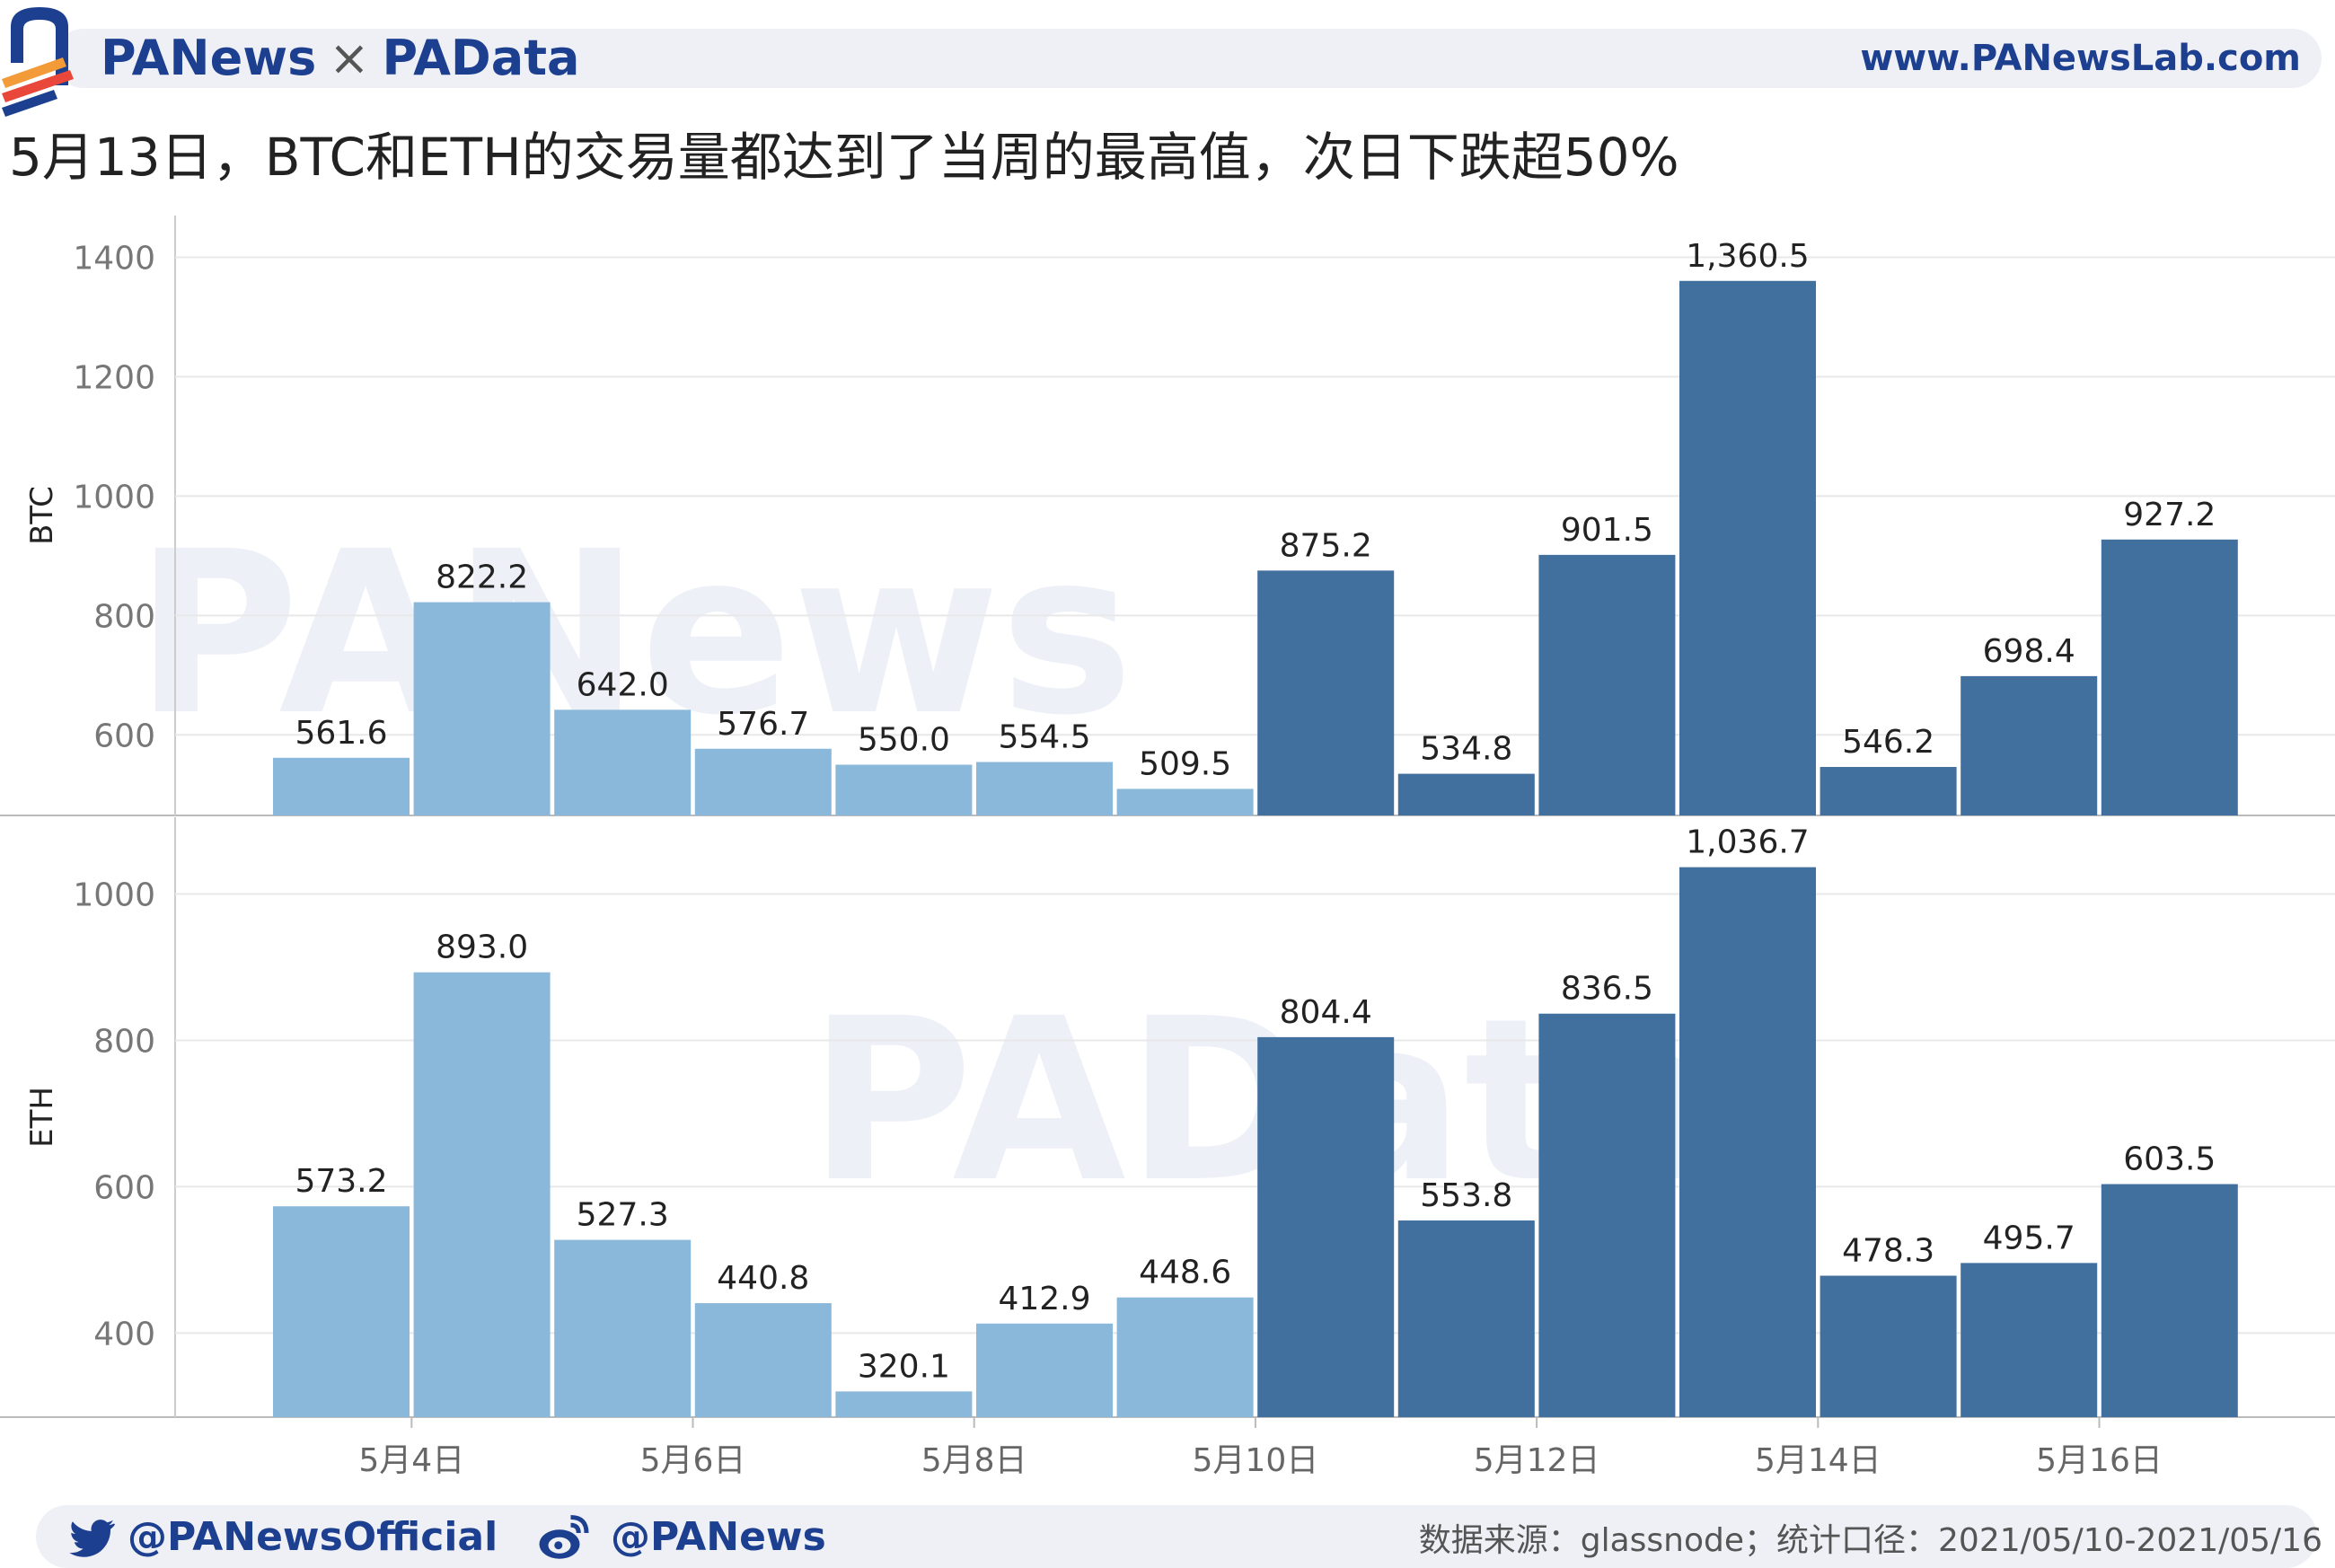 This screenshot has width=2335, height=1568. I want to click on brand-title: PANews × PAData, so click(340, 59).